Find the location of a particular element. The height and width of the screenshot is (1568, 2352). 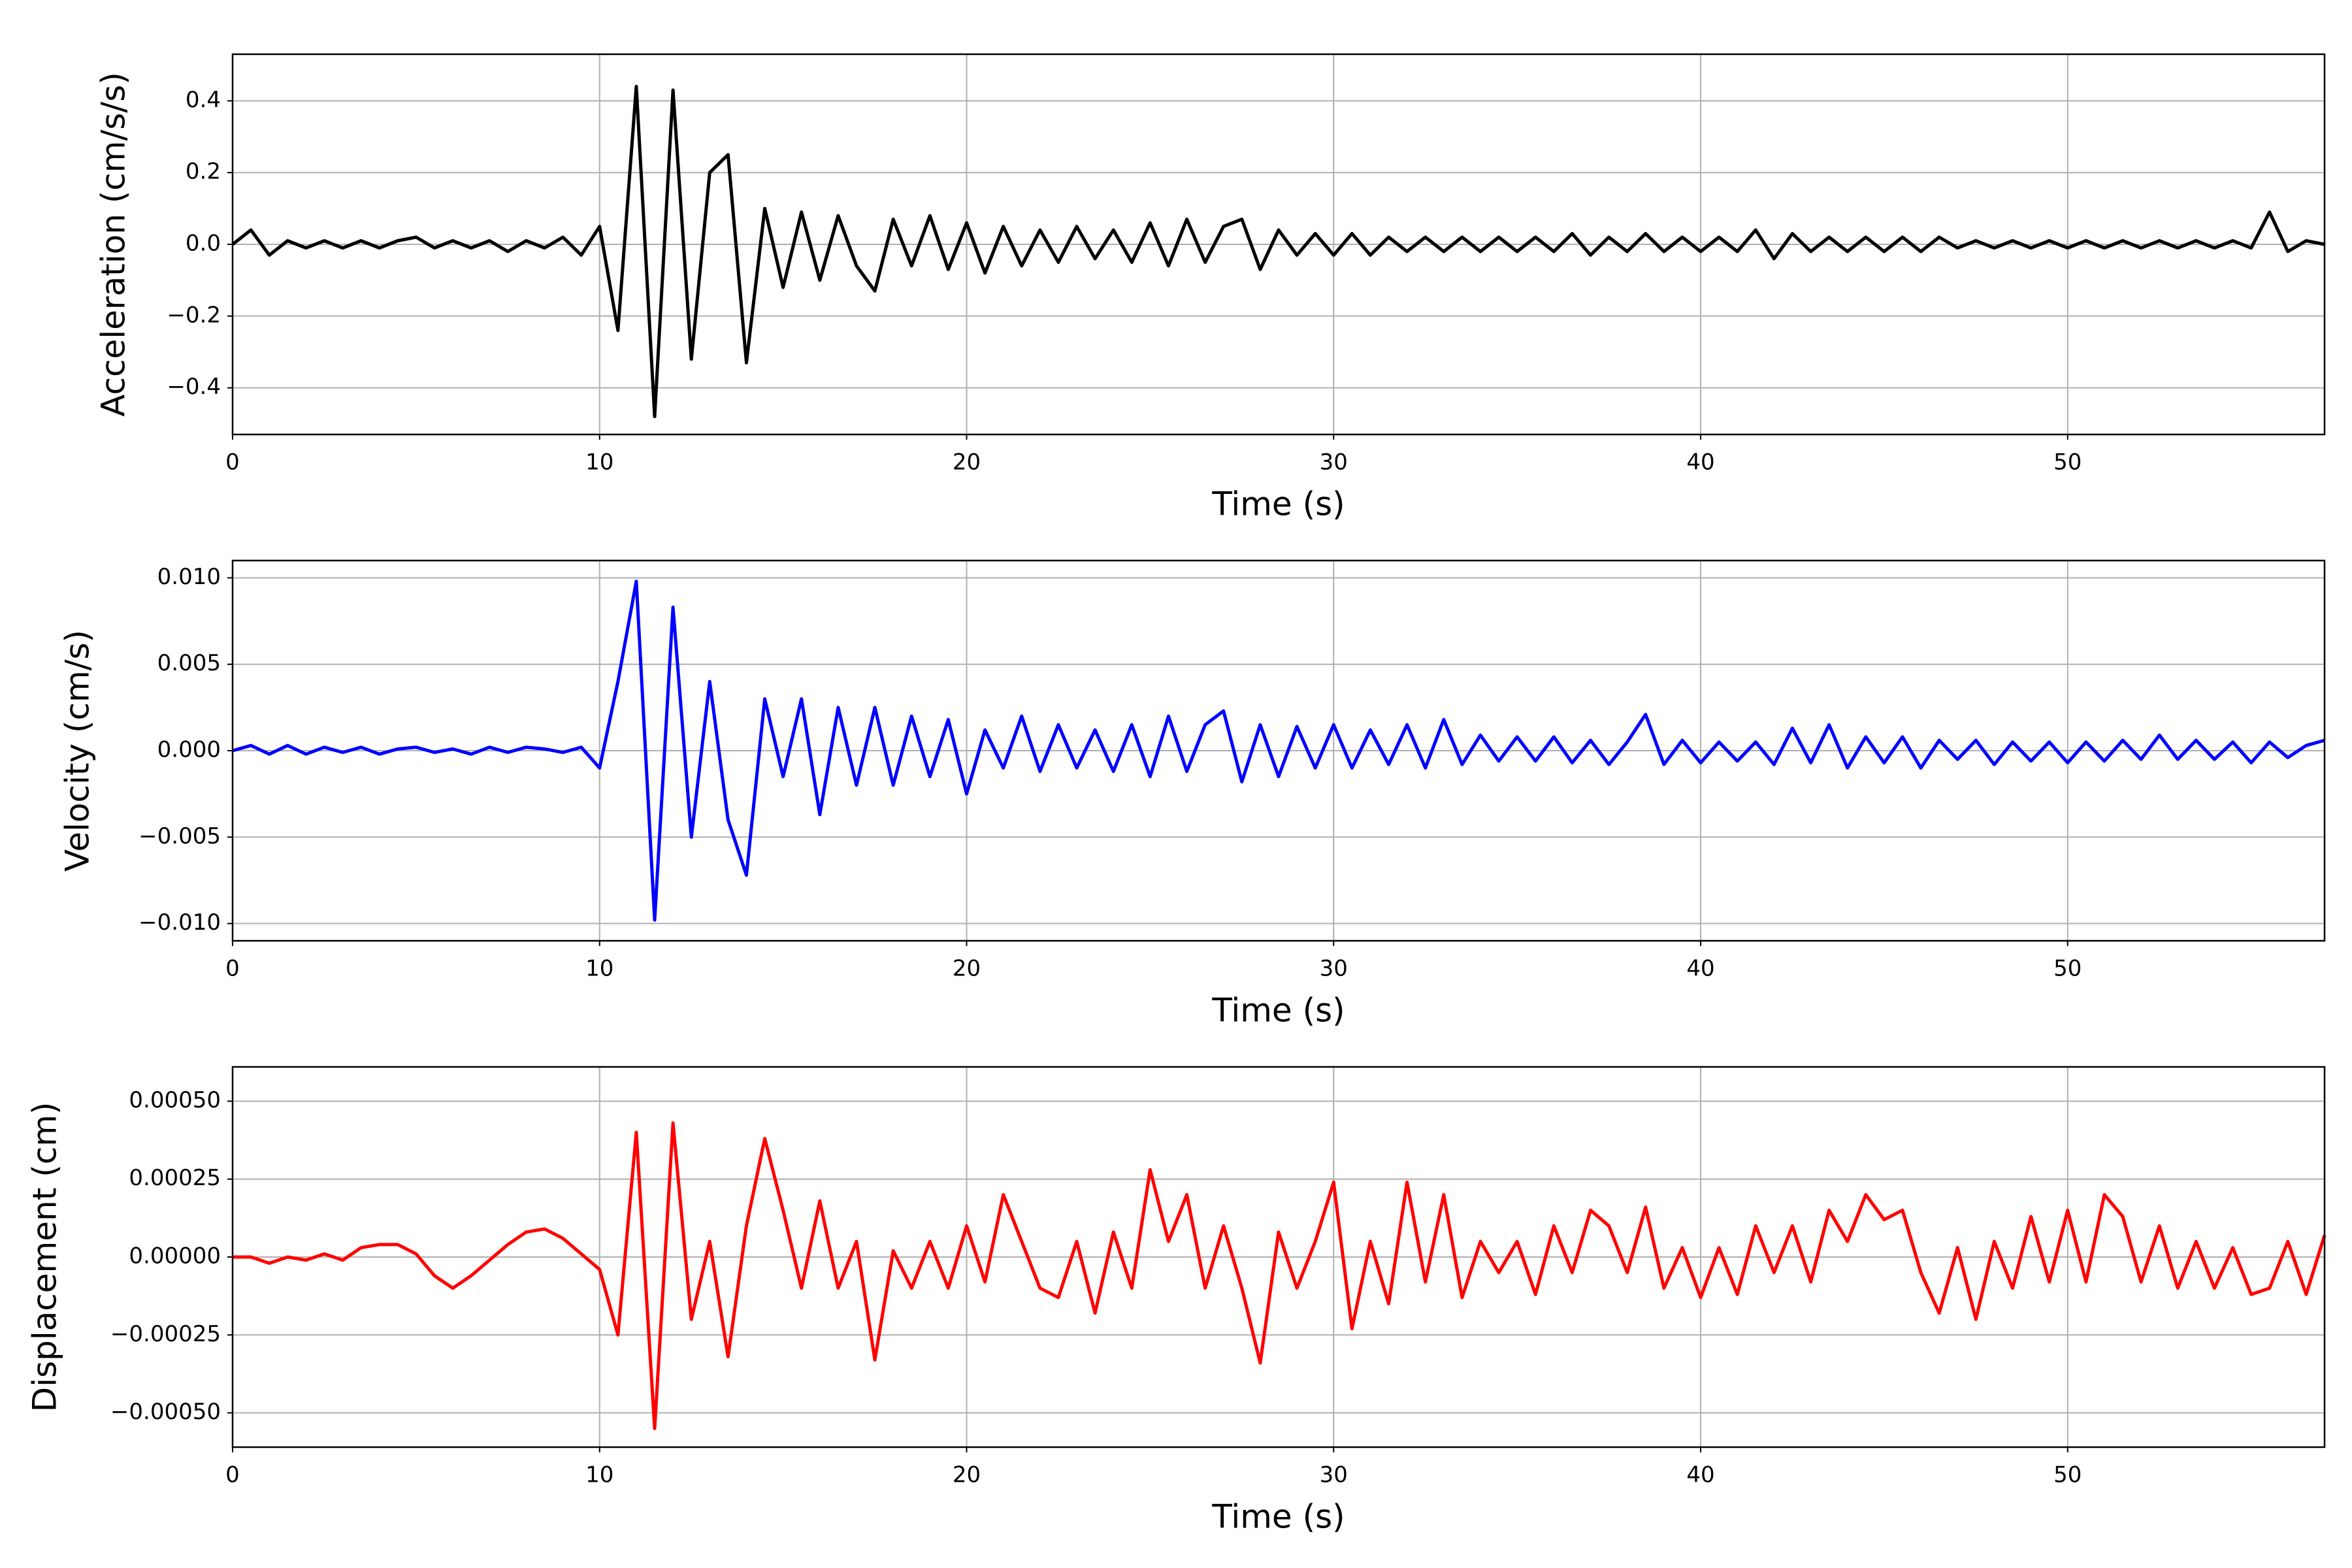

y-axis-label: Acceleration (cm/s/s) is located at coordinates (114, 244).